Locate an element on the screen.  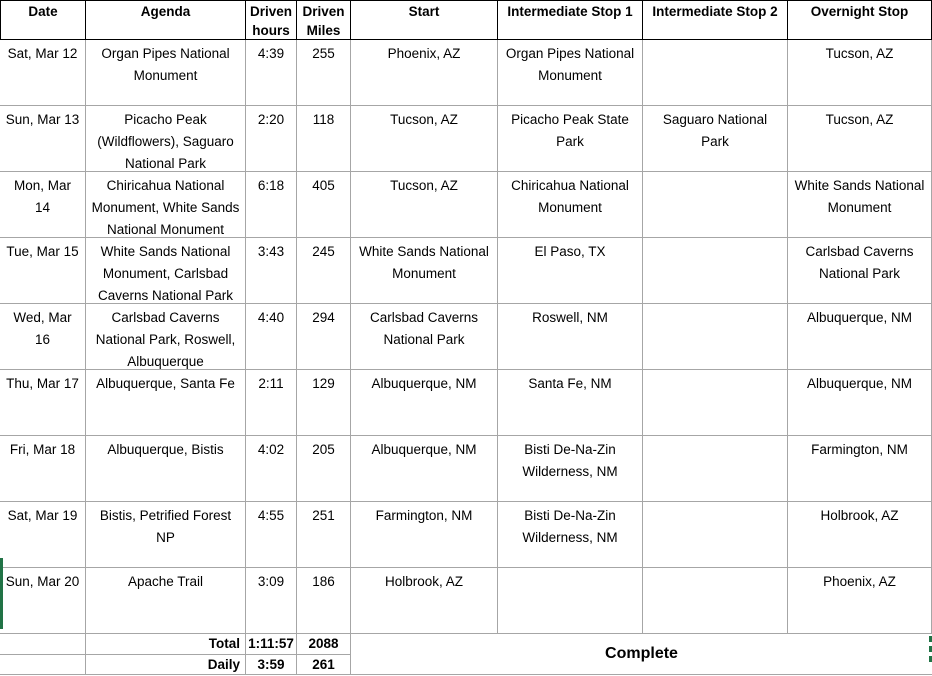
cell-start: White Sands National Monument is located at coordinates (424, 271).